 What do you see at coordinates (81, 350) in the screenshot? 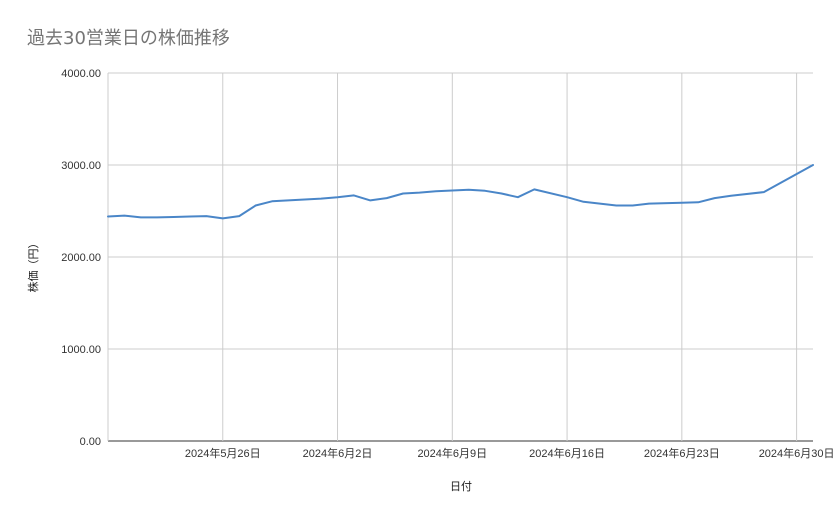
I see `y-tick-label: 1000.00` at bounding box center [81, 350].